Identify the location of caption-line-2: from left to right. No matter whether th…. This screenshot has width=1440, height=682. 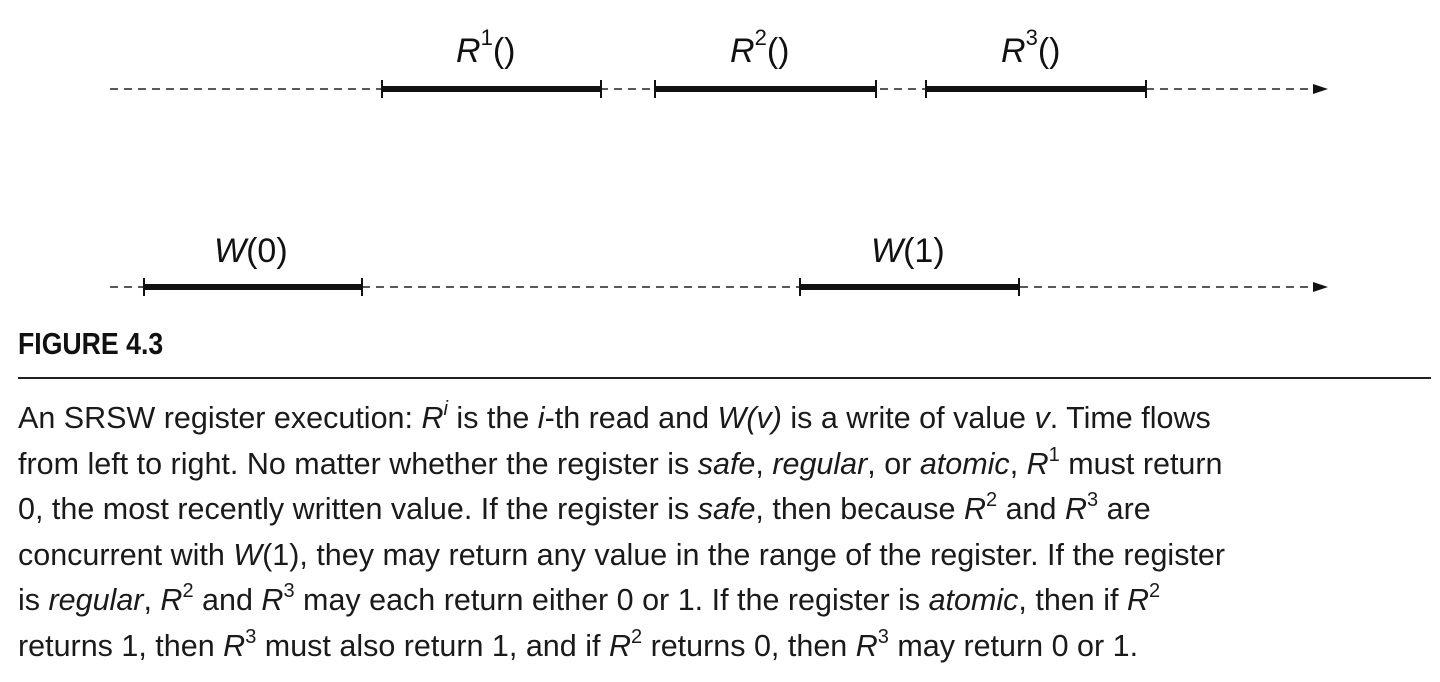
(620, 462).